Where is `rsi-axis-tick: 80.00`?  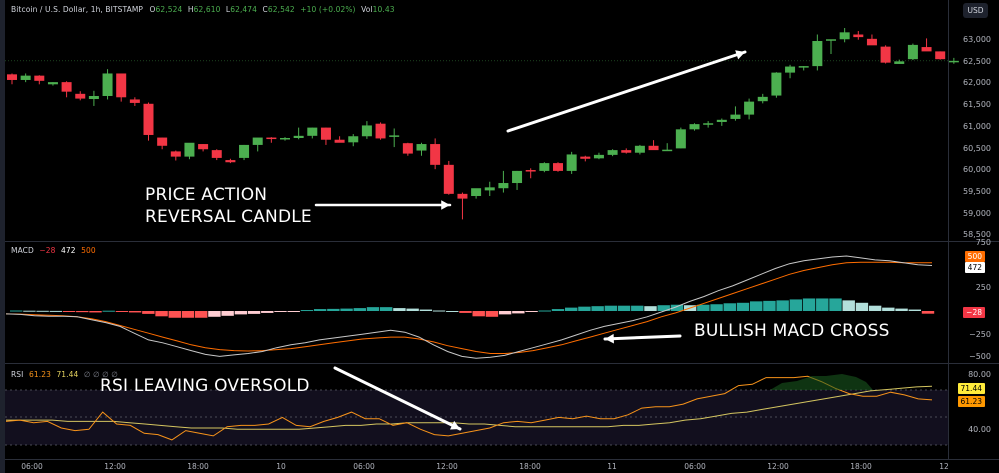 rsi-axis-tick: 80.00 is located at coordinates (979, 374).